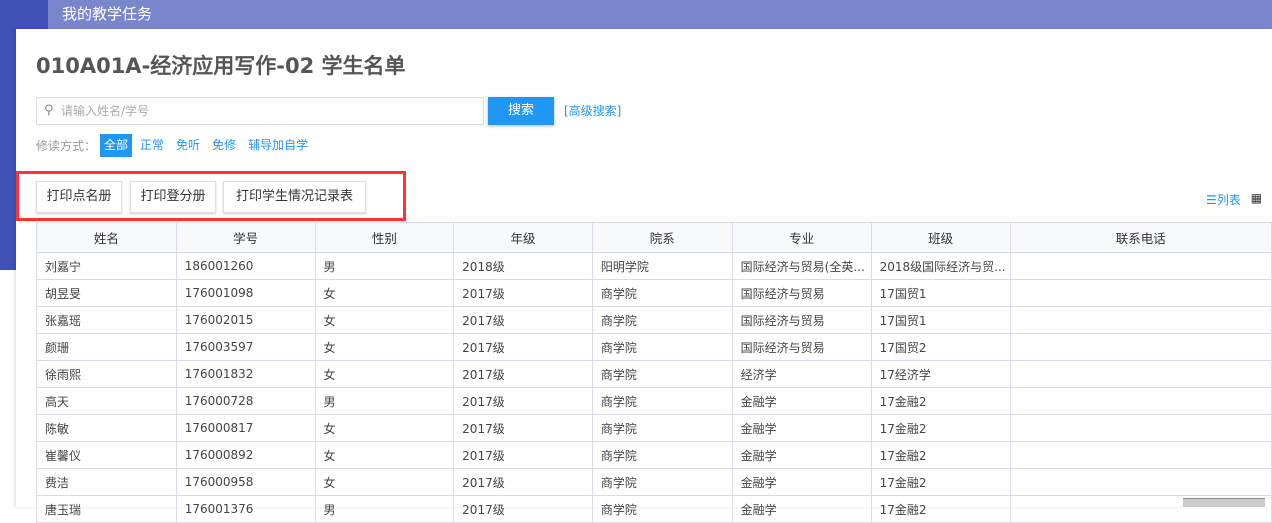  What do you see at coordinates (116, 145) in the screenshot?
I see `filter-option-all: 全部` at bounding box center [116, 145].